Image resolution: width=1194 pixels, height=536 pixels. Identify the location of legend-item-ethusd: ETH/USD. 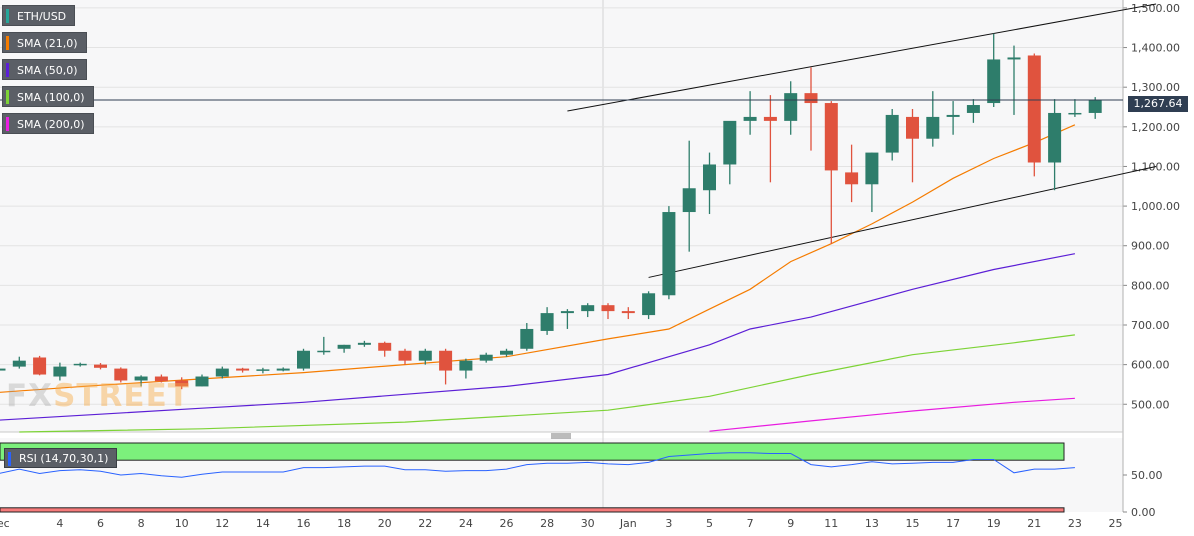
(39, 15).